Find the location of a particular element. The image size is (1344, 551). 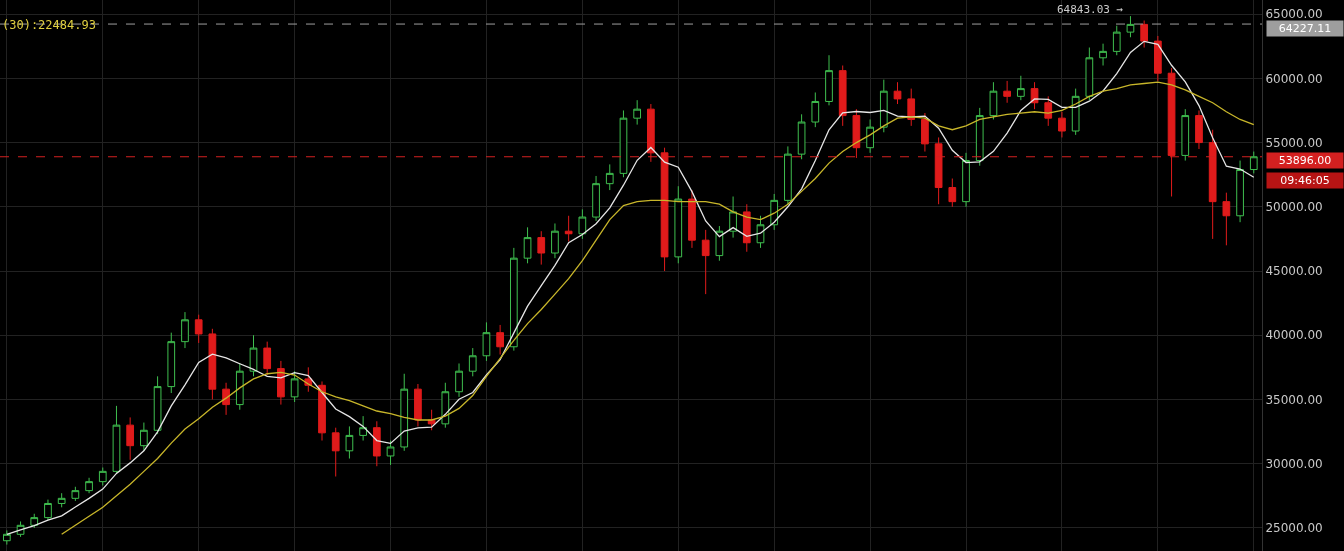

annotation: 64843.03 → is located at coordinates (1090, 9).